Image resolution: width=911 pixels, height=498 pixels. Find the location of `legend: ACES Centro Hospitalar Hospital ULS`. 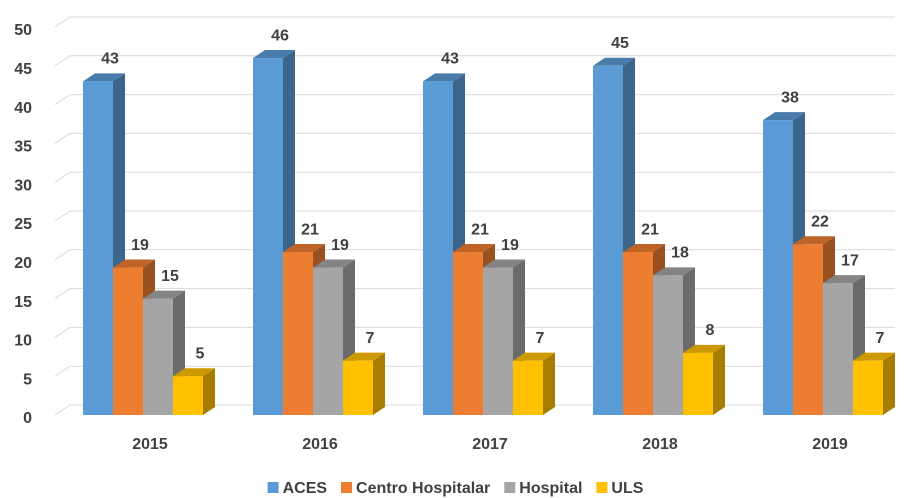

legend: ACES Centro Hospitalar Hospital ULS is located at coordinates (455, 488).